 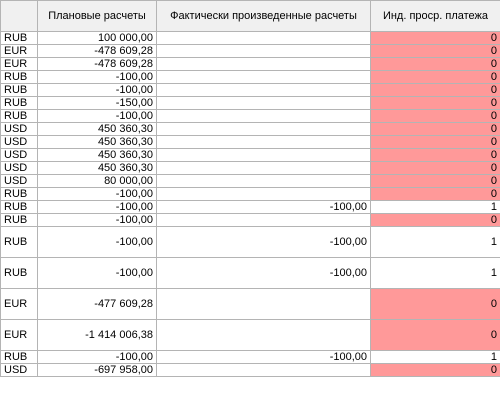 I want to click on table-row: RUB 100 000,00 0, so click(x=250, y=38).